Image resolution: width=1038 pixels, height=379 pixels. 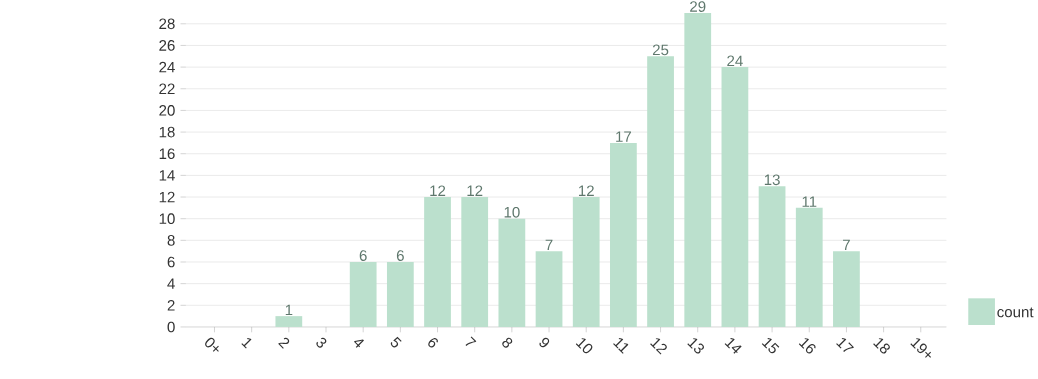 I want to click on x-tick-label: 12, so click(x=658, y=346).